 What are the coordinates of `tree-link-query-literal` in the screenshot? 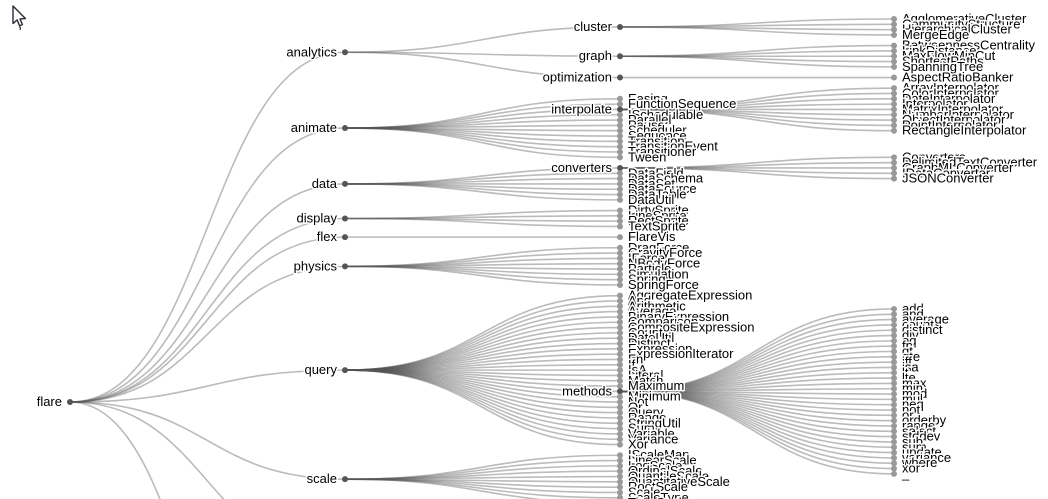 It's located at (482, 373).